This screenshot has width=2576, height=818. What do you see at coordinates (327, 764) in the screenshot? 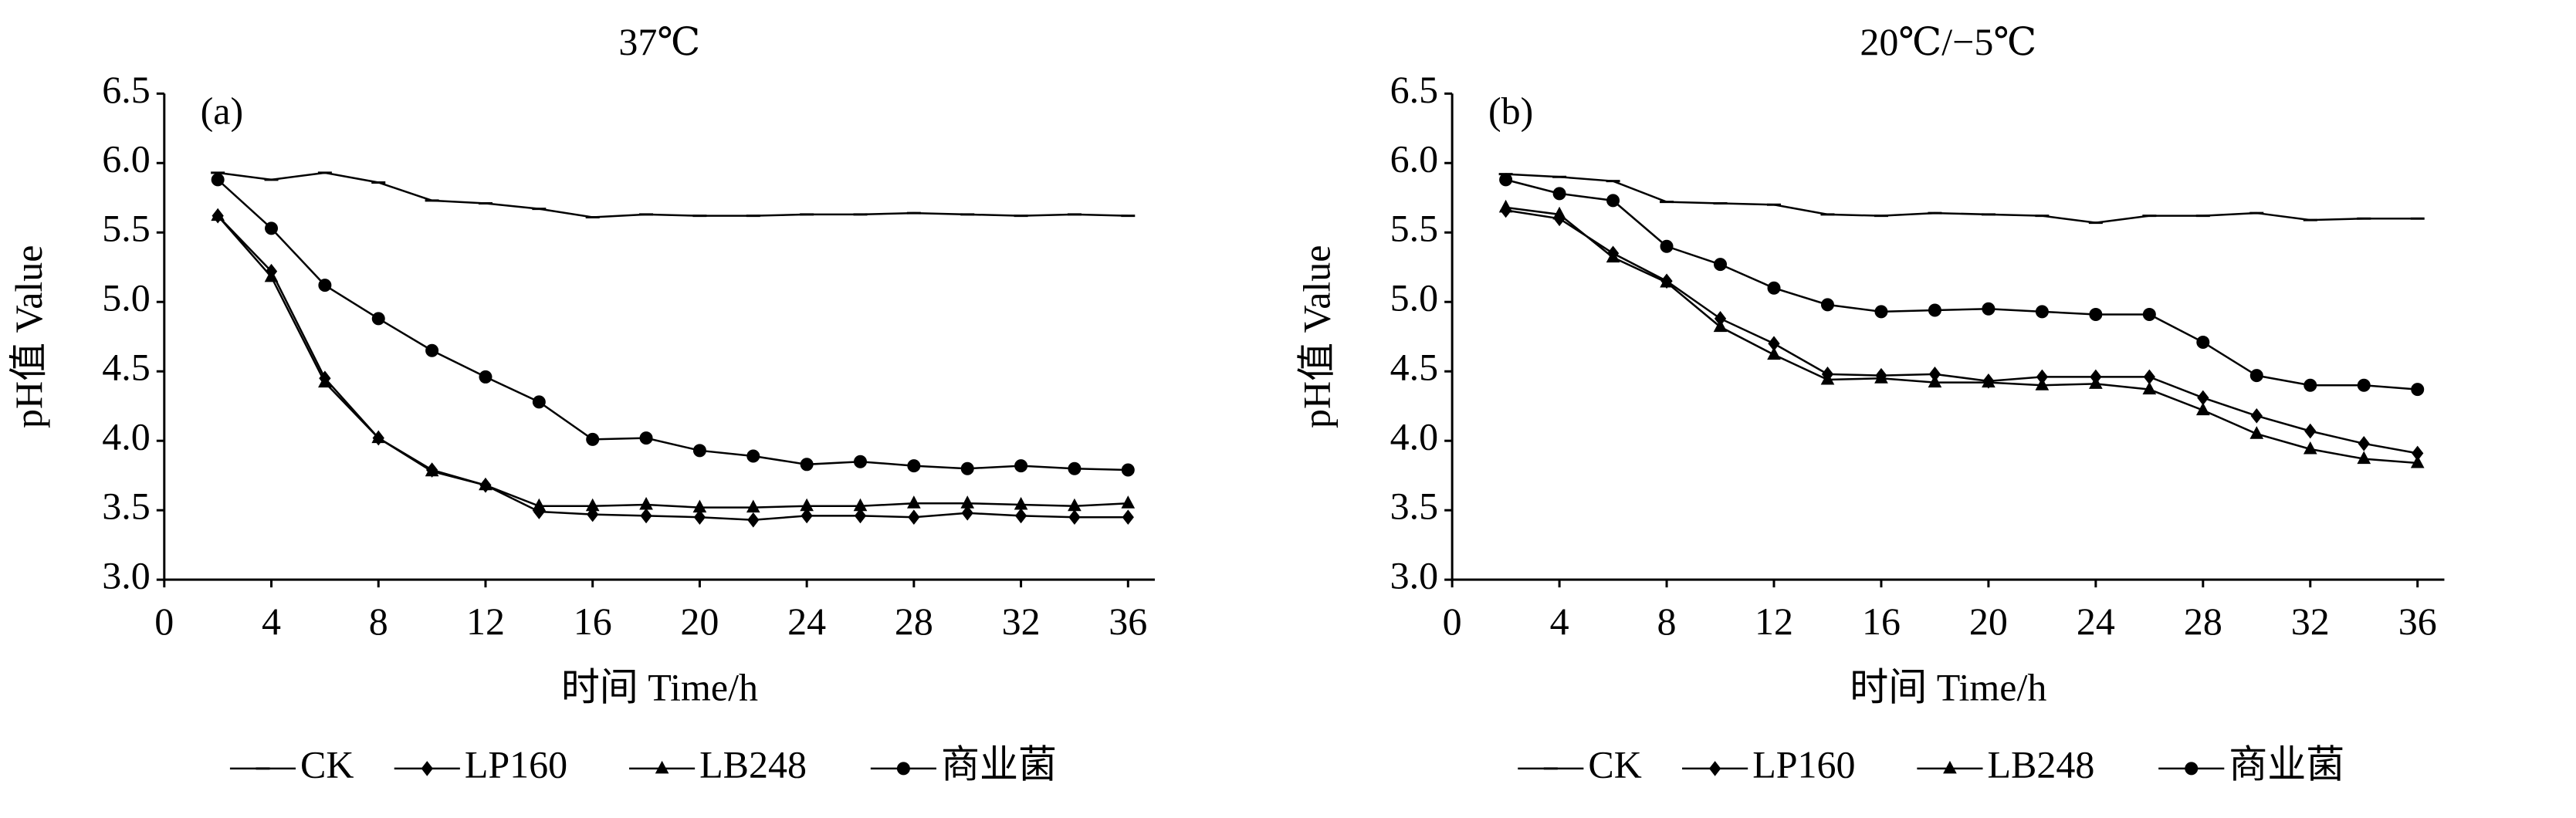
I see `legend-label: CK` at bounding box center [327, 764].